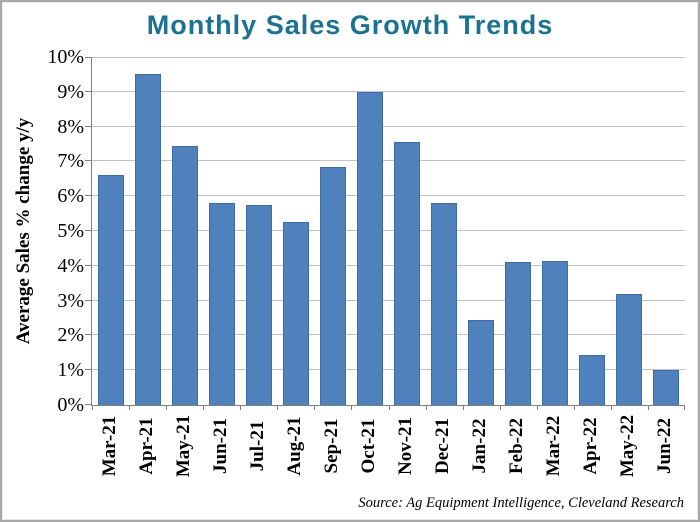  Describe the element at coordinates (70, 196) in the screenshot. I see `y-tick-label: 6%` at that location.